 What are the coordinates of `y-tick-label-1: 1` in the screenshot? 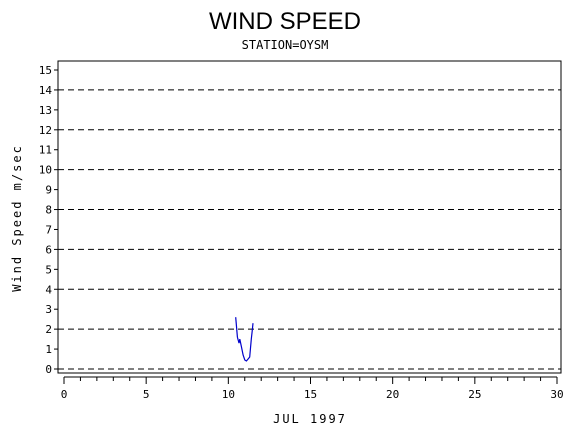 It's located at (48, 349).